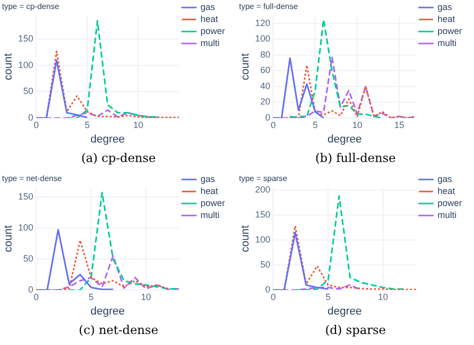 The height and width of the screenshot is (345, 474). I want to click on text: (d) sparse, so click(355, 330).